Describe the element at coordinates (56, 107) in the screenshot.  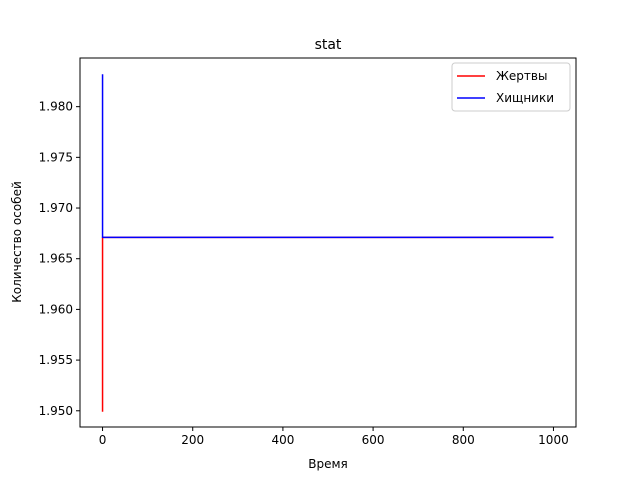
I see `y-tick-label: 1.980` at that location.